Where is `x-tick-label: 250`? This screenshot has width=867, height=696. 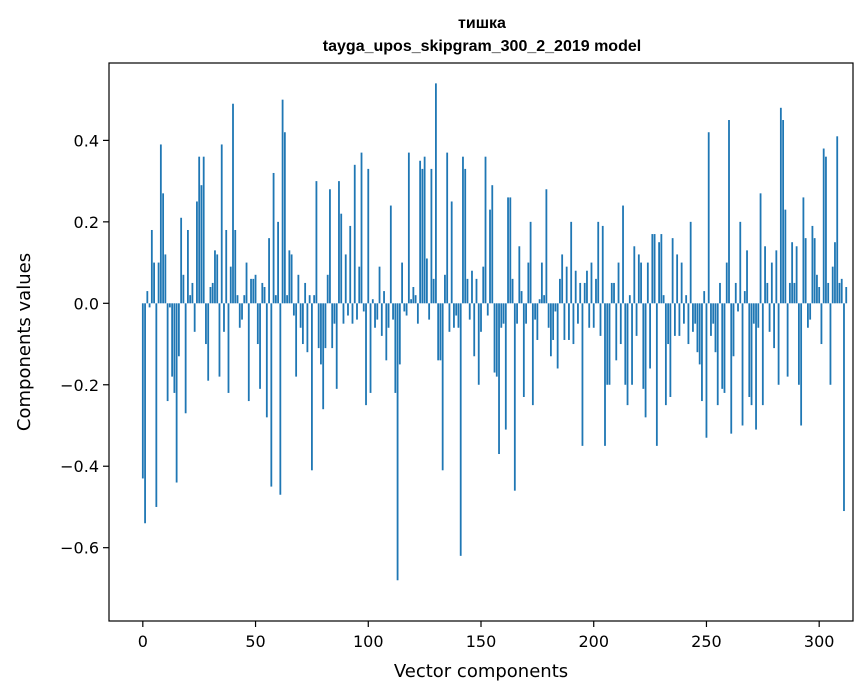
x-tick-label: 250 is located at coordinates (706, 641).